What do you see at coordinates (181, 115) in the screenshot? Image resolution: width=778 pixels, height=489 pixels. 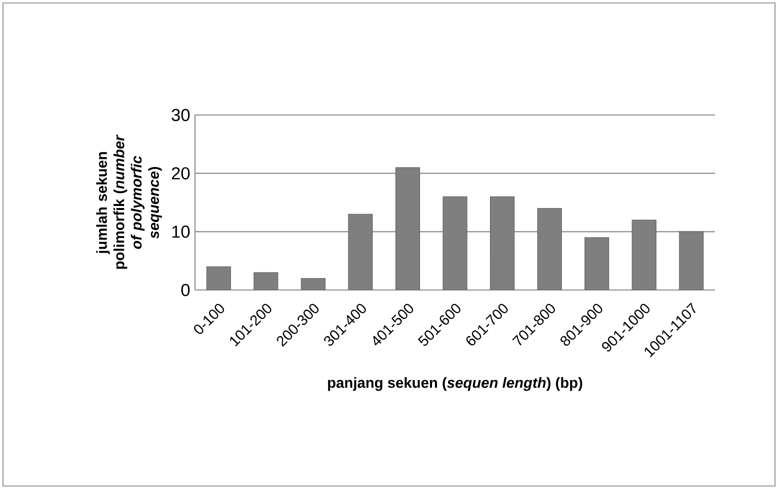 I see `y-tick-label: 30` at bounding box center [181, 115].